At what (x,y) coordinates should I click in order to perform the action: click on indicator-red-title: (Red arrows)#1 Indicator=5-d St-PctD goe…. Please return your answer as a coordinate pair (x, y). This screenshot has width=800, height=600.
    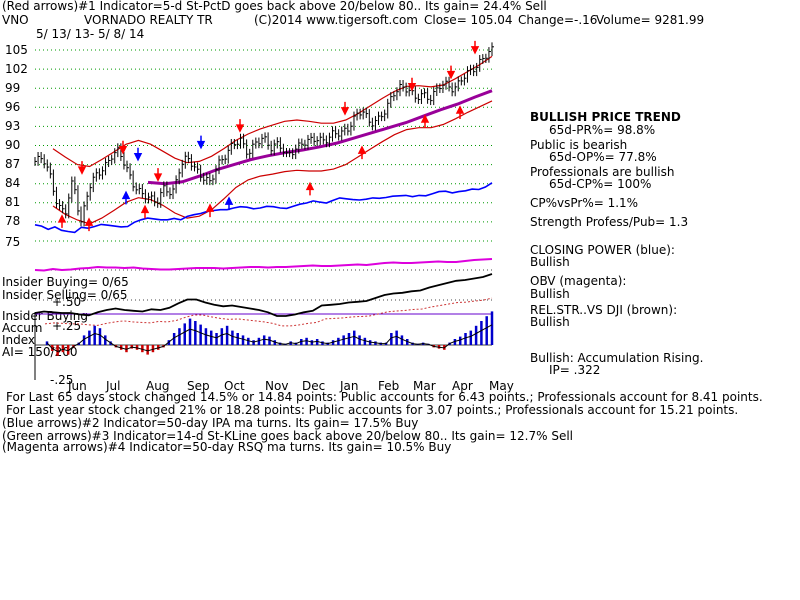
    Looking at the image, I should click on (274, 6).